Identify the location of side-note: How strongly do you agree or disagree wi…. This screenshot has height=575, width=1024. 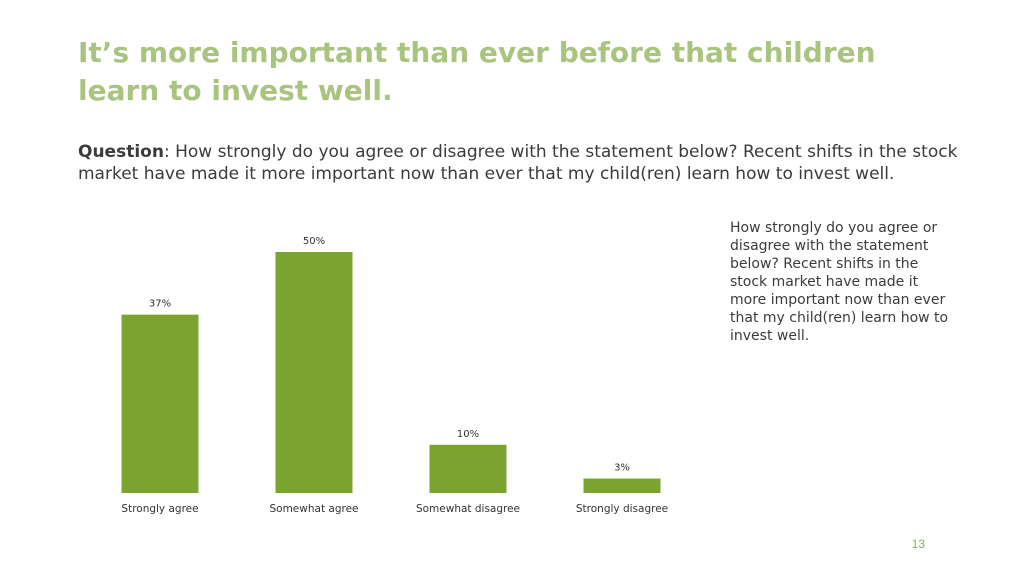
(839, 282).